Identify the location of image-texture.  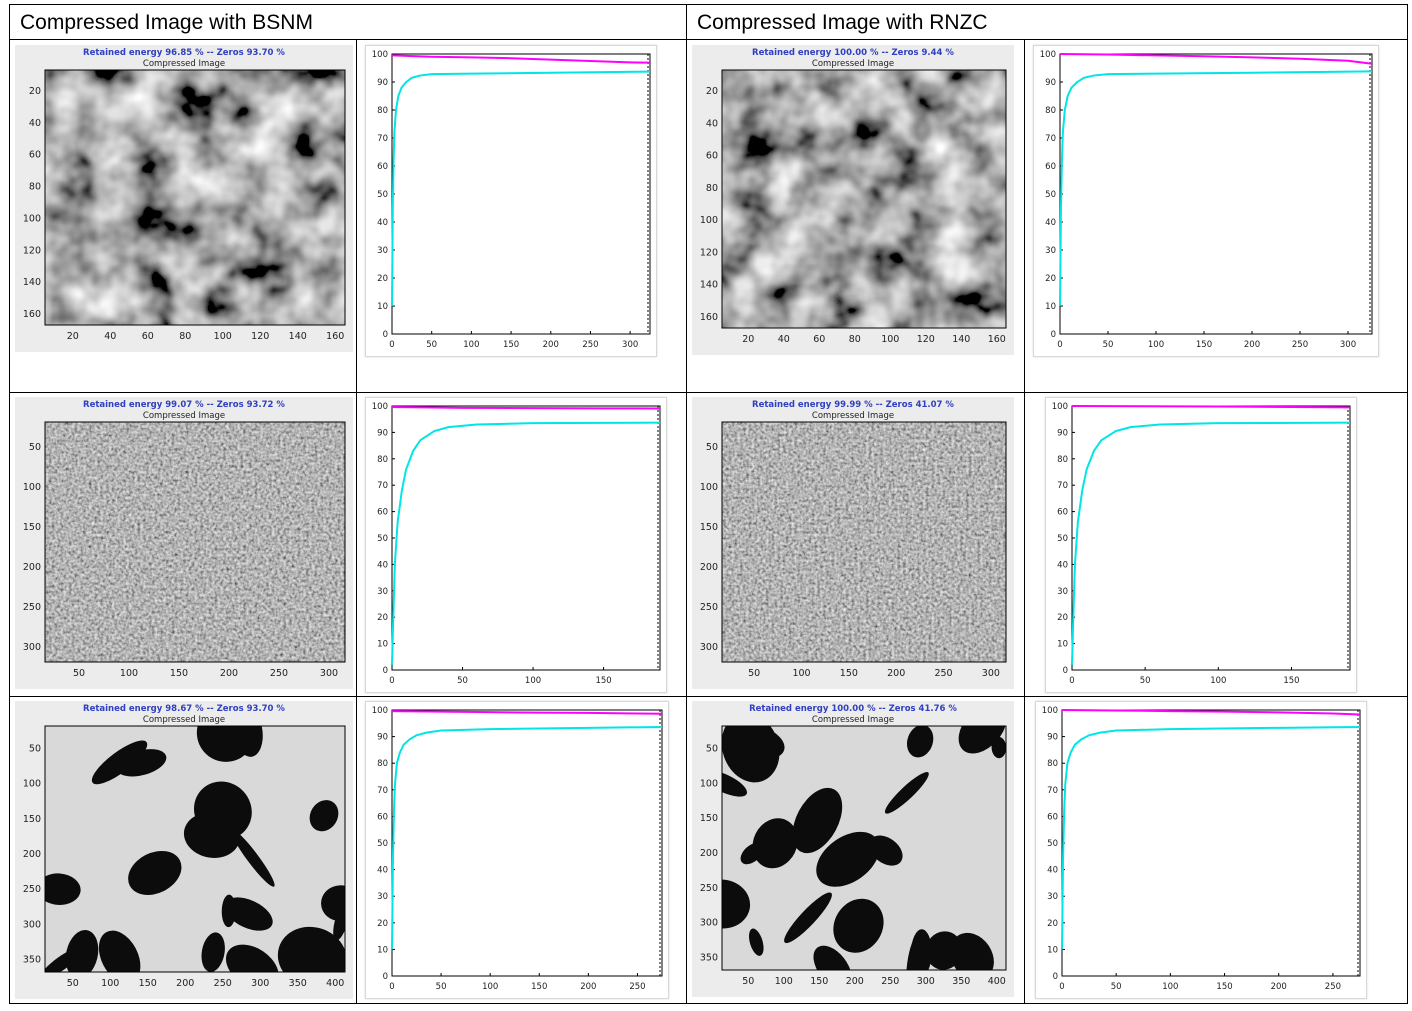
(864, 199).